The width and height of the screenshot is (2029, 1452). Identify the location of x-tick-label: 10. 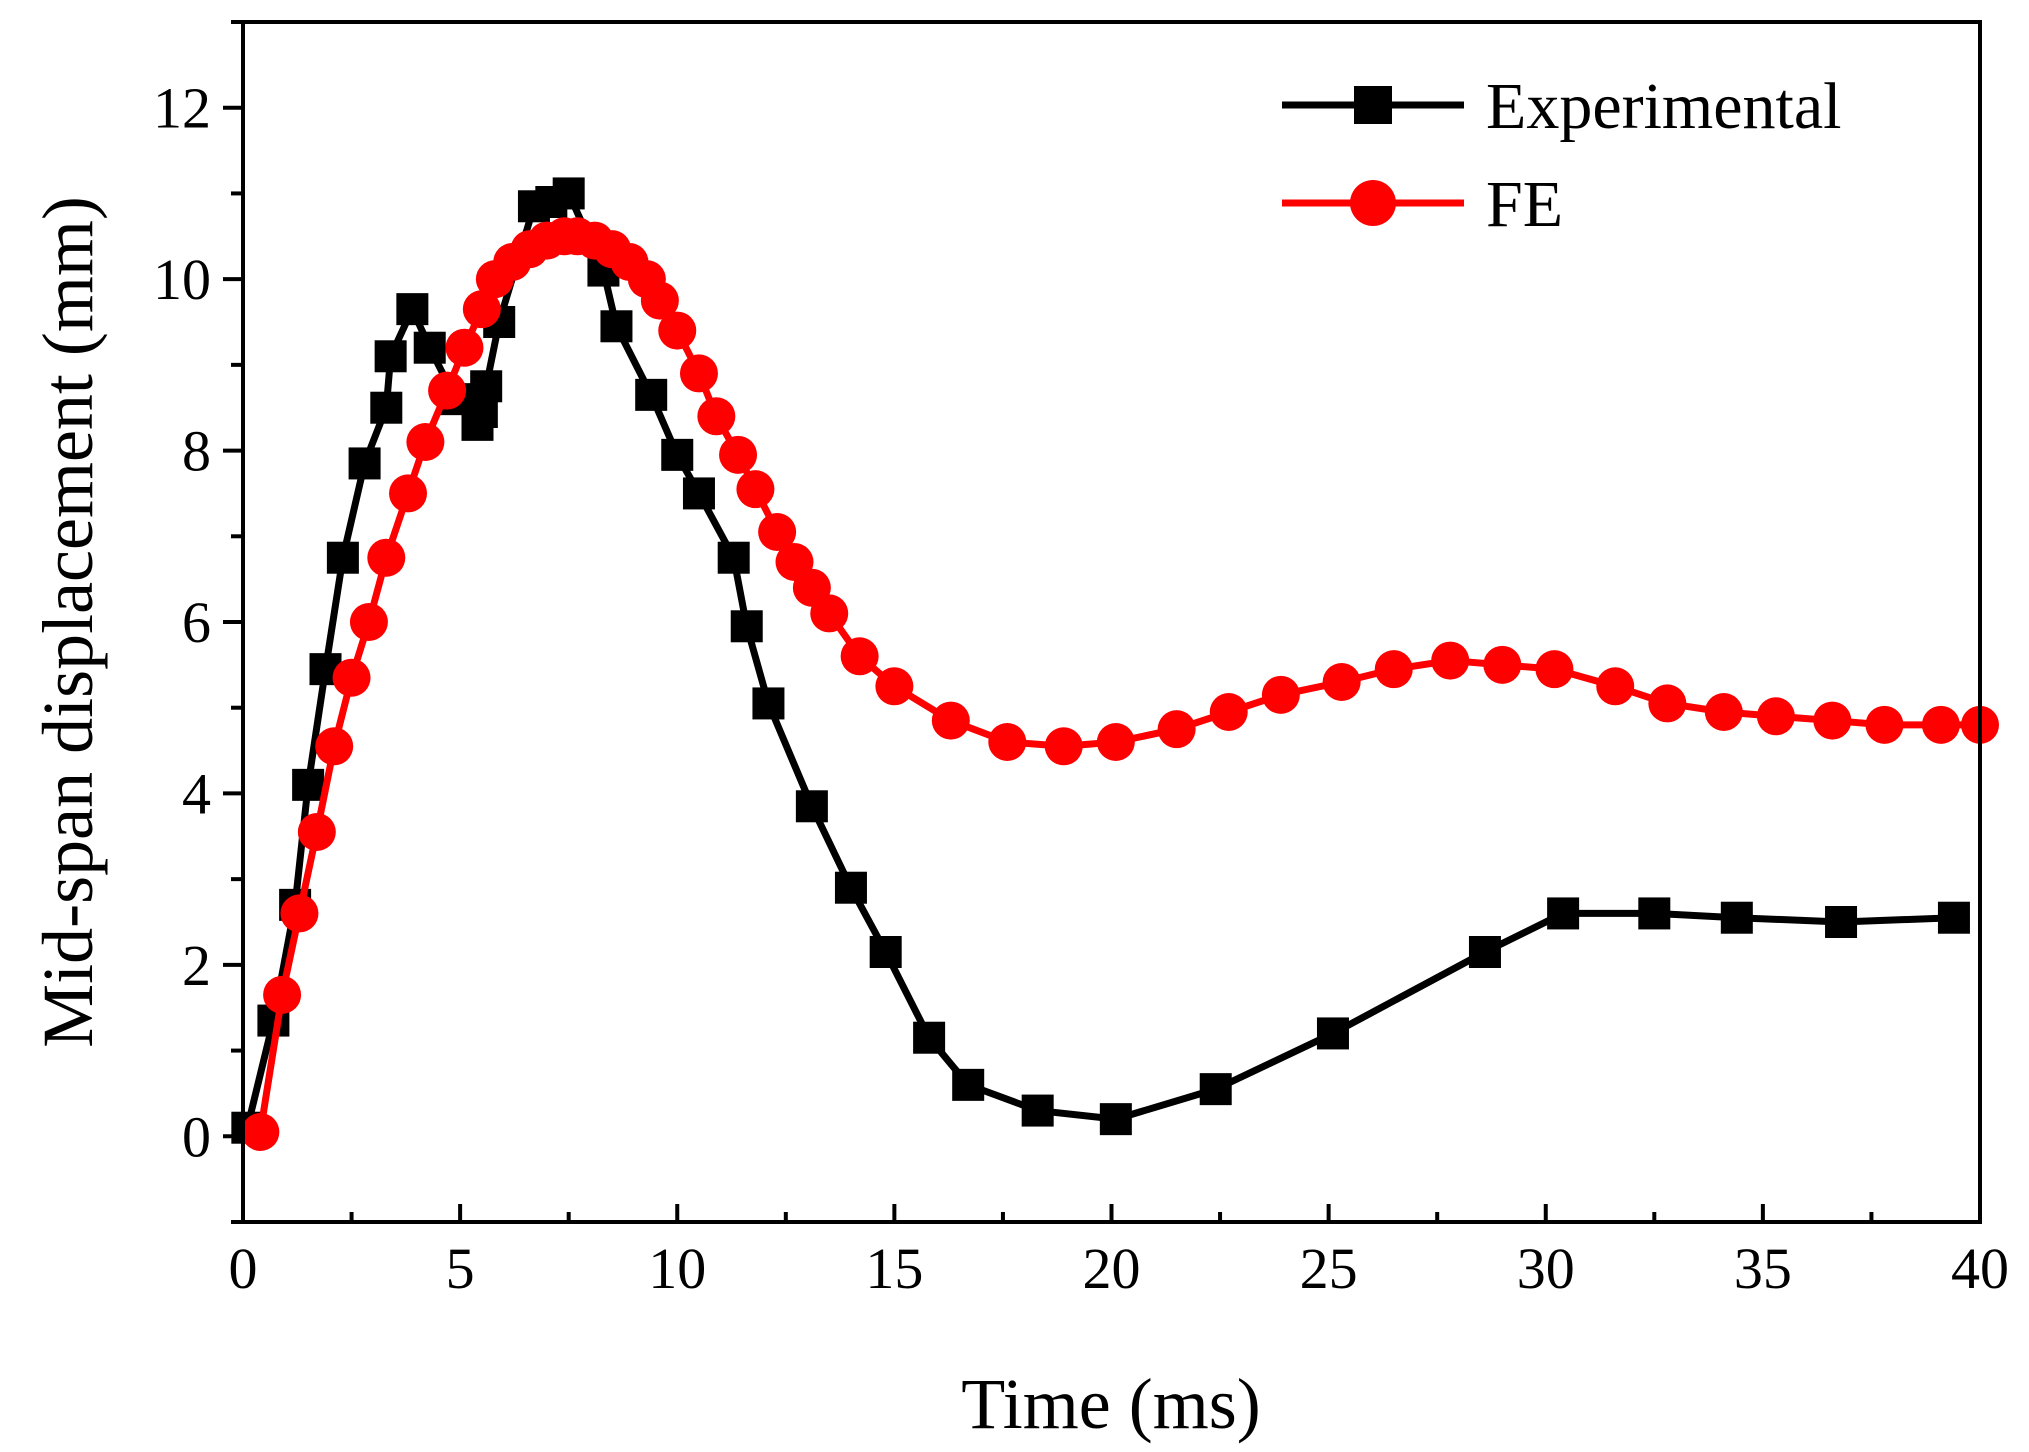
(677, 1268).